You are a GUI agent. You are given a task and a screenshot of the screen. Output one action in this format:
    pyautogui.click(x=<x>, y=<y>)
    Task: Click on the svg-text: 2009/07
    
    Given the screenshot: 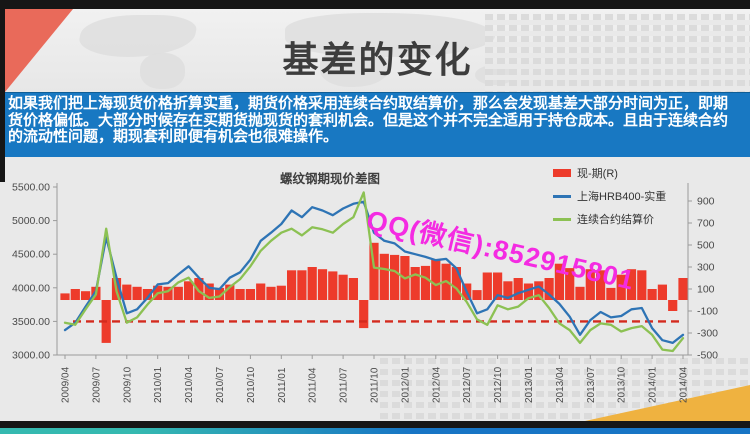 What is the action you would take?
    pyautogui.click(x=96, y=384)
    